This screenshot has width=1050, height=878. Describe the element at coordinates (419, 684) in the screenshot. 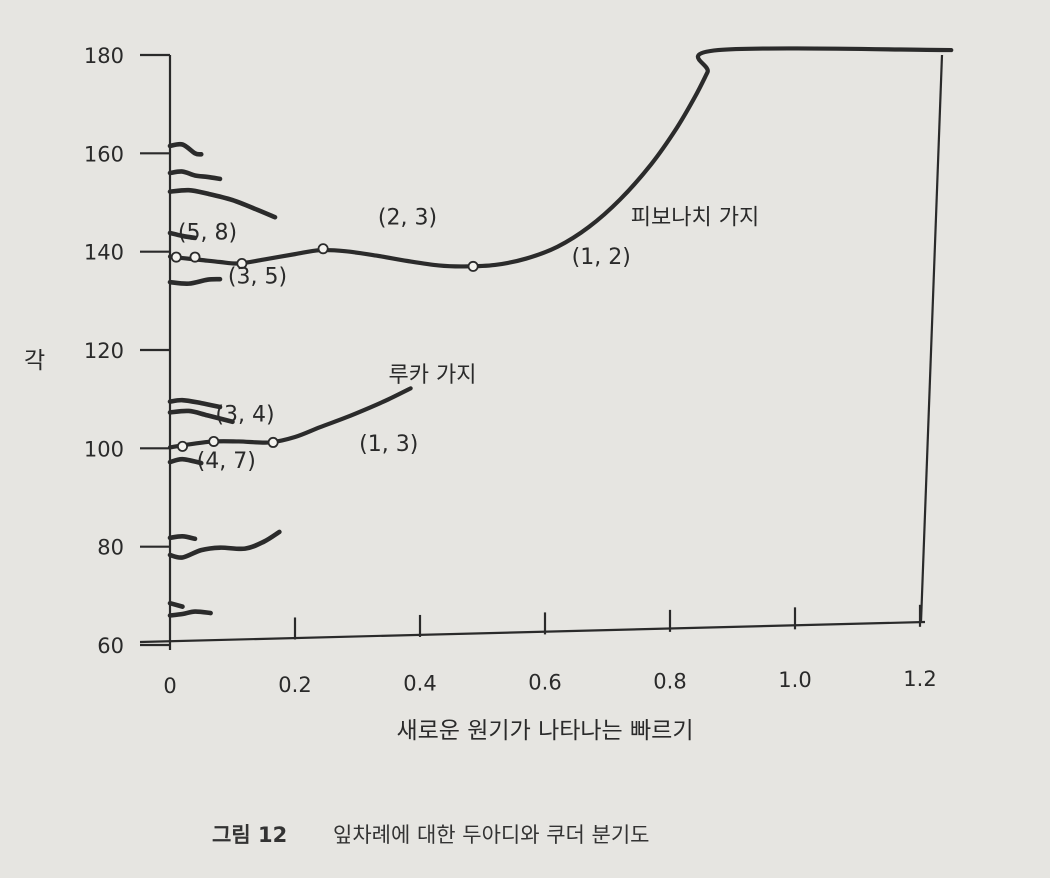

I see `x-tick-label: 0.4` at that location.